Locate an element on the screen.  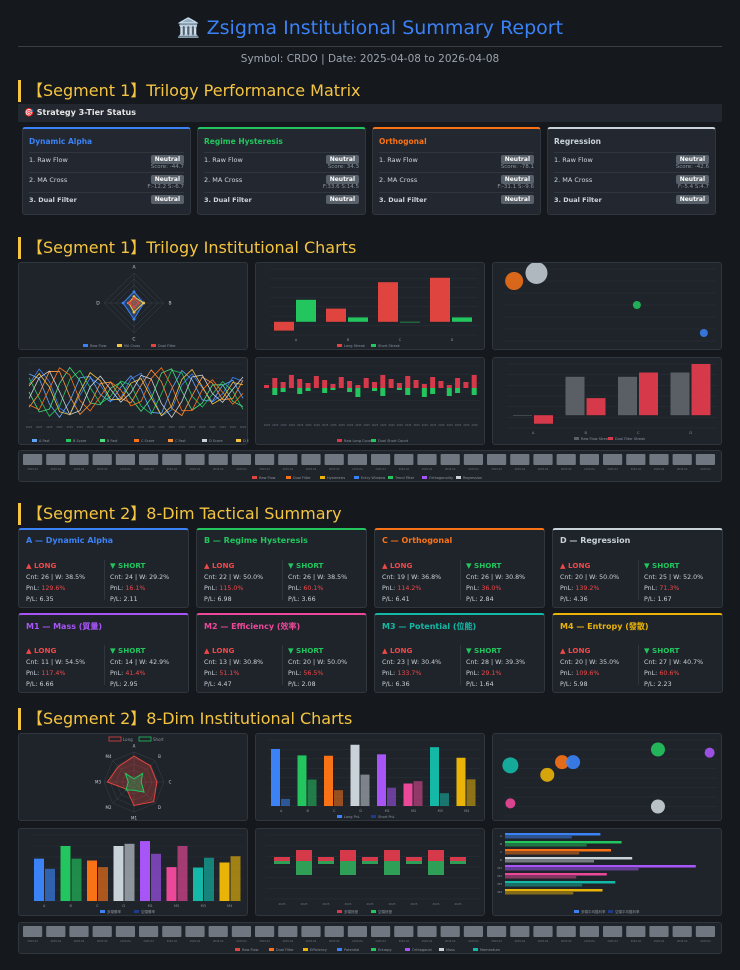
x-tick-label: B is located at coordinates (308, 811).